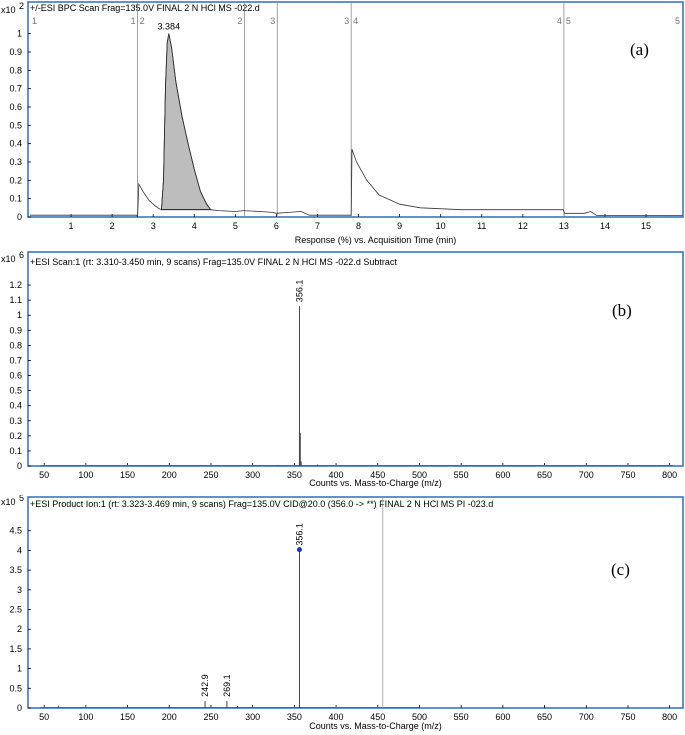  Describe the element at coordinates (276, 226) in the screenshot. I see `x-tick-label: 6` at that location.